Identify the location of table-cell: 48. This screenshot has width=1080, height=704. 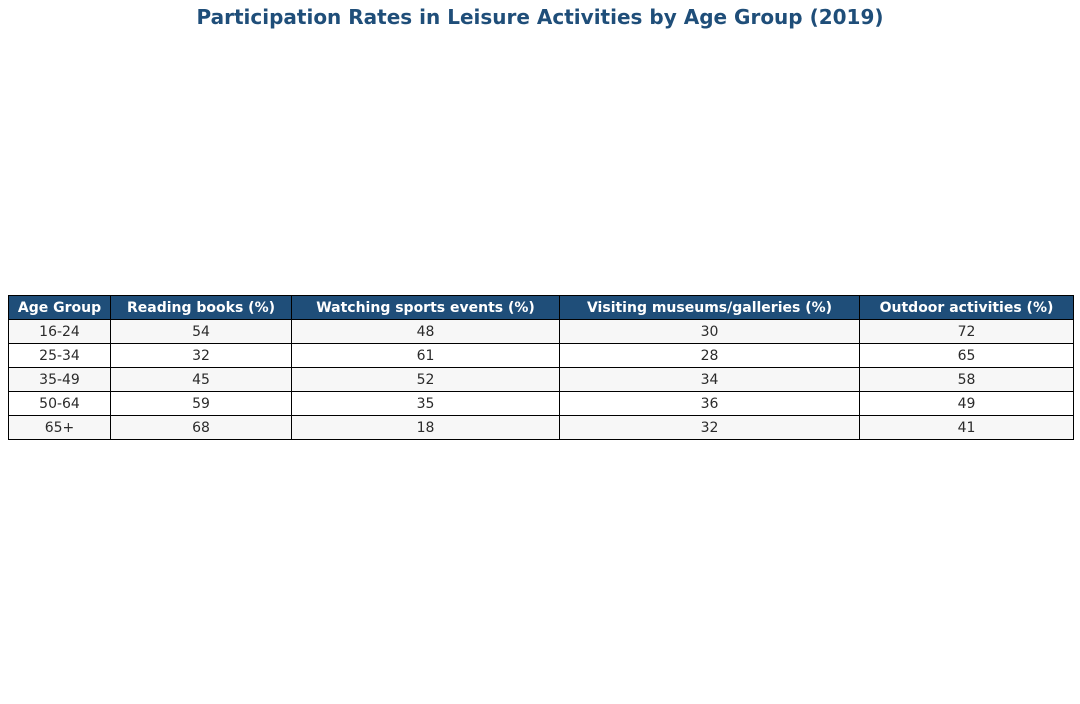
(425, 331).